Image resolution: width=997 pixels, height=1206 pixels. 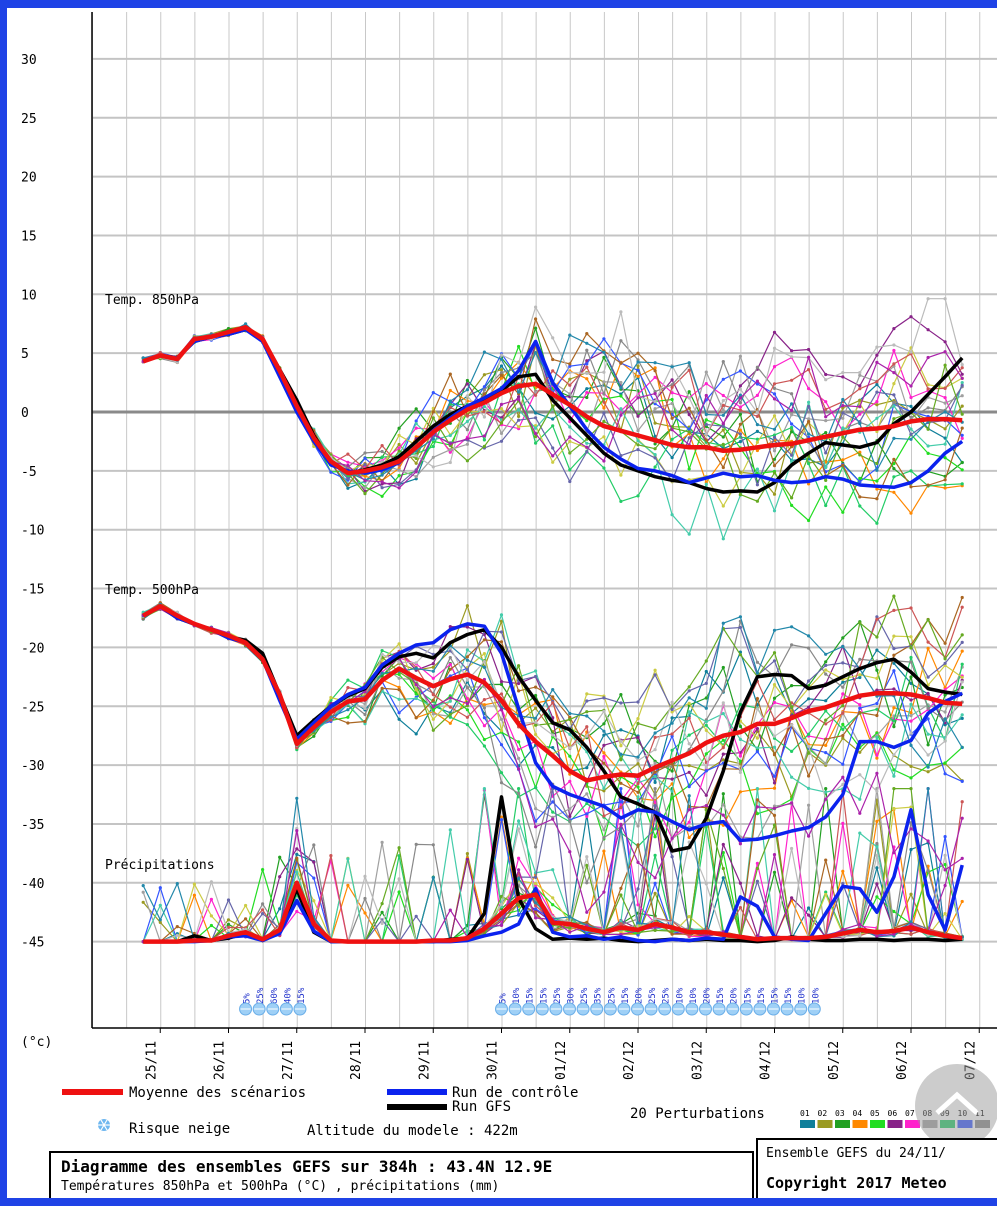 What do you see at coordinates (856, 1153) in the screenshot?
I see `ensemble-date: Ensemble GEFS du 24/11/` at bounding box center [856, 1153].